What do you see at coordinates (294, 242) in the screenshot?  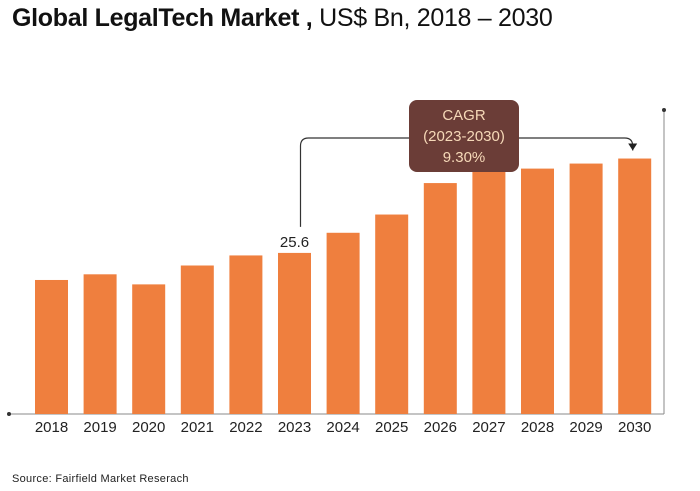 I see `data-label-2023: 25.6` at bounding box center [294, 242].